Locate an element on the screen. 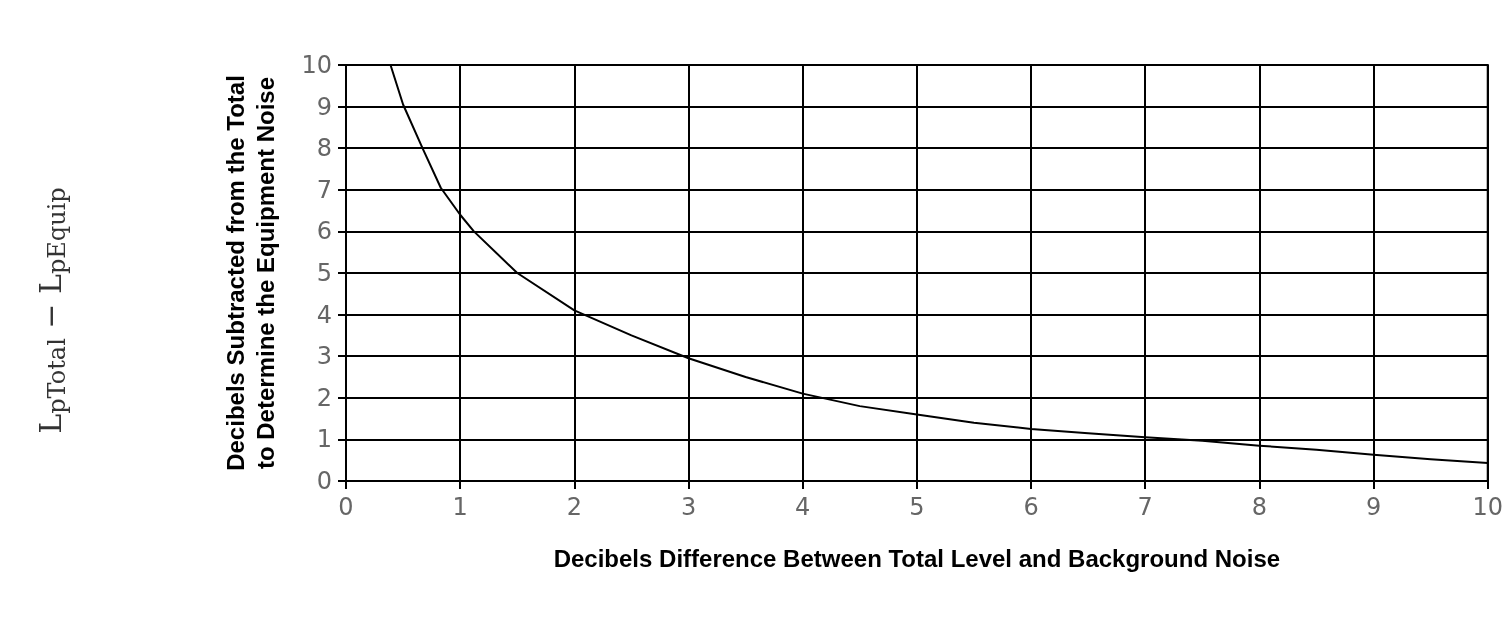 Image resolution: width=1506 pixels, height=621 pixels. y-tick-label: 8 is located at coordinates (324, 148).